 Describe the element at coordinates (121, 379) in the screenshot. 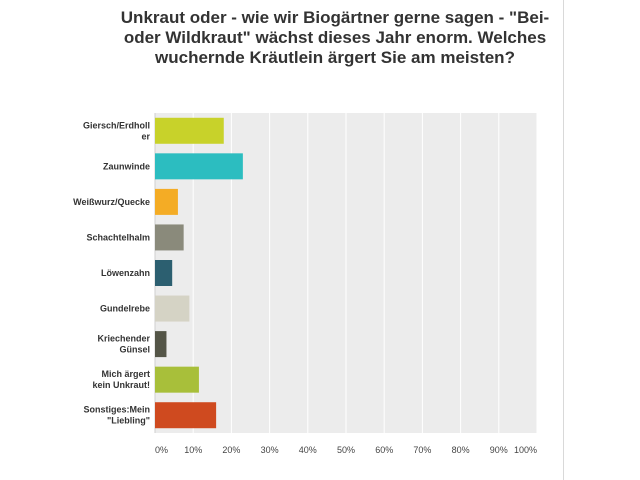

I see `category-label: Mich ärgert kein Unkraut!` at that location.